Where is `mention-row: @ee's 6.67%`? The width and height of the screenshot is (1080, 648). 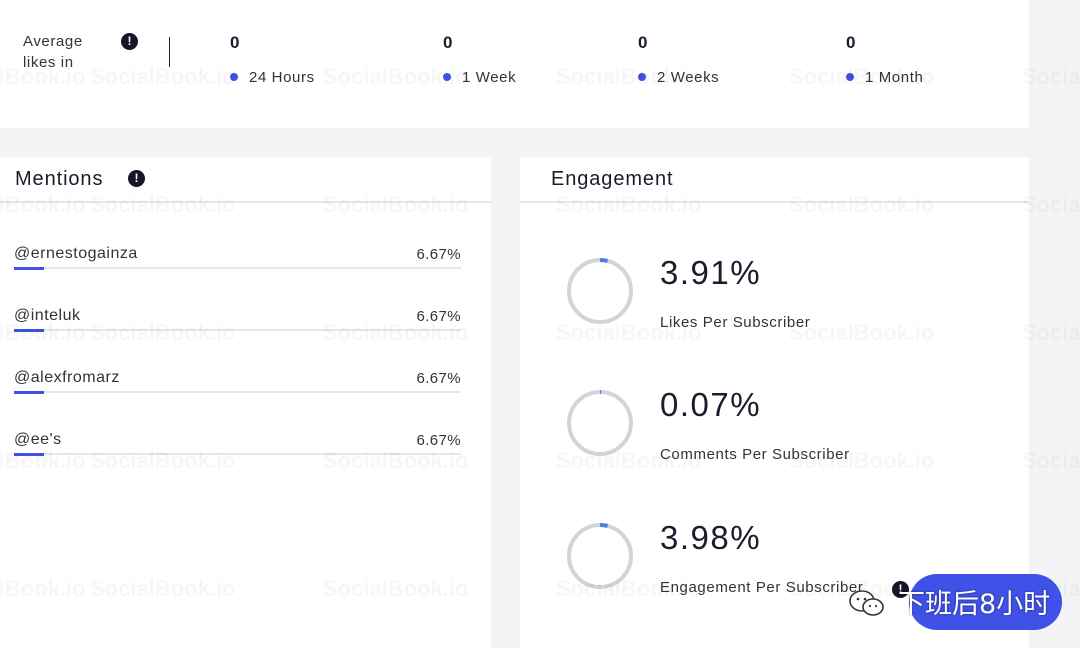 mention-row: @ee's 6.67% is located at coordinates (237, 451).